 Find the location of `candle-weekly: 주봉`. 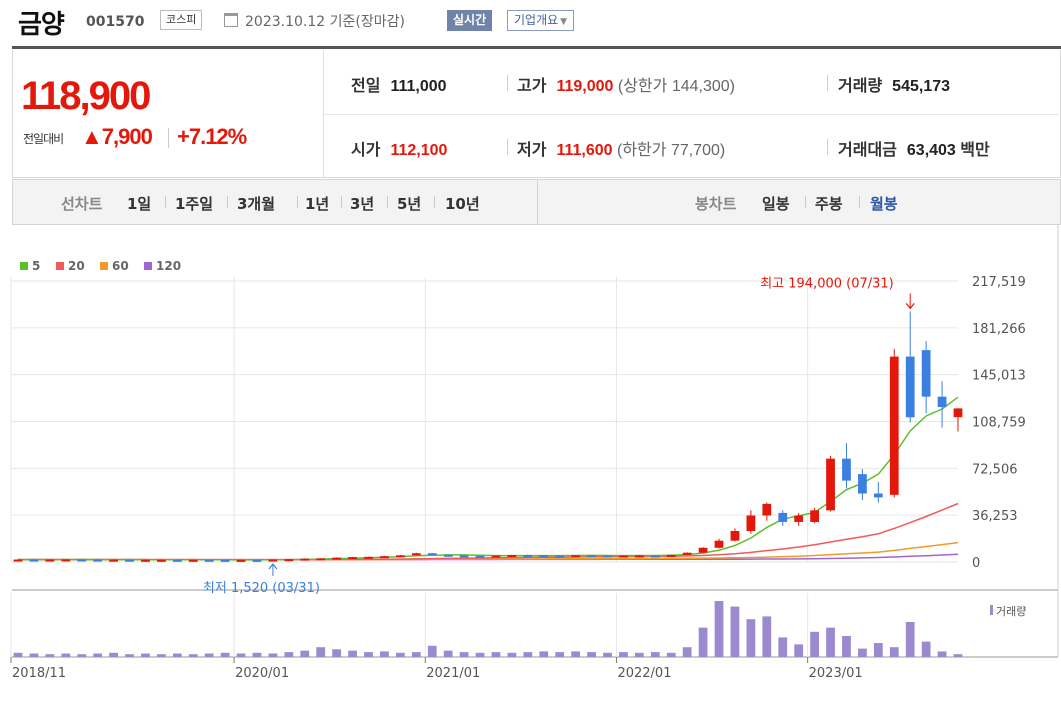

candle-weekly: 주봉 is located at coordinates (829, 204).